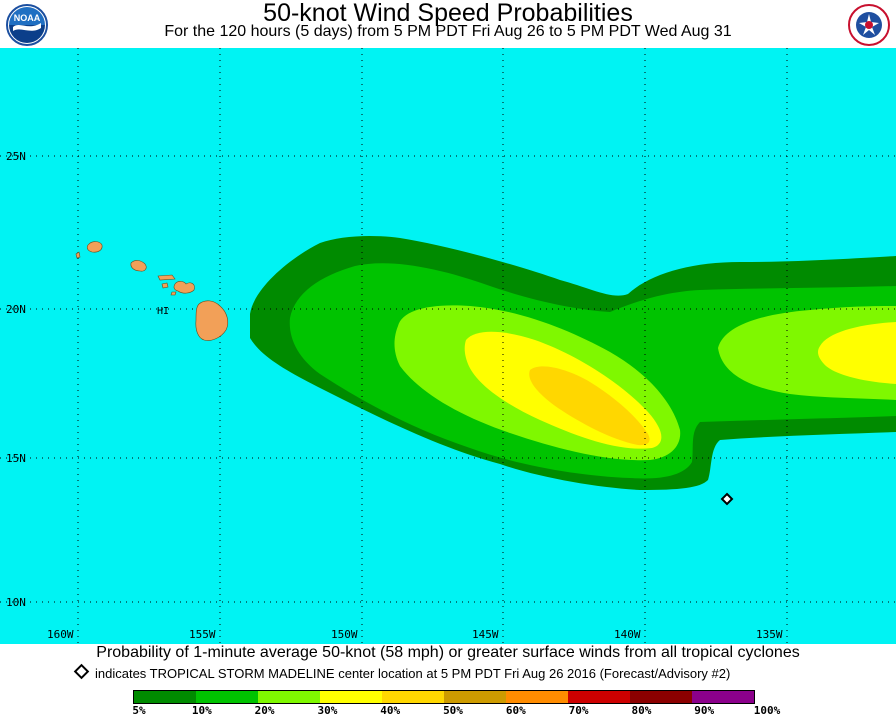 This screenshot has height=717, width=896. What do you see at coordinates (60, 634) in the screenshot?
I see `lon-label-160w: 160W` at bounding box center [60, 634].